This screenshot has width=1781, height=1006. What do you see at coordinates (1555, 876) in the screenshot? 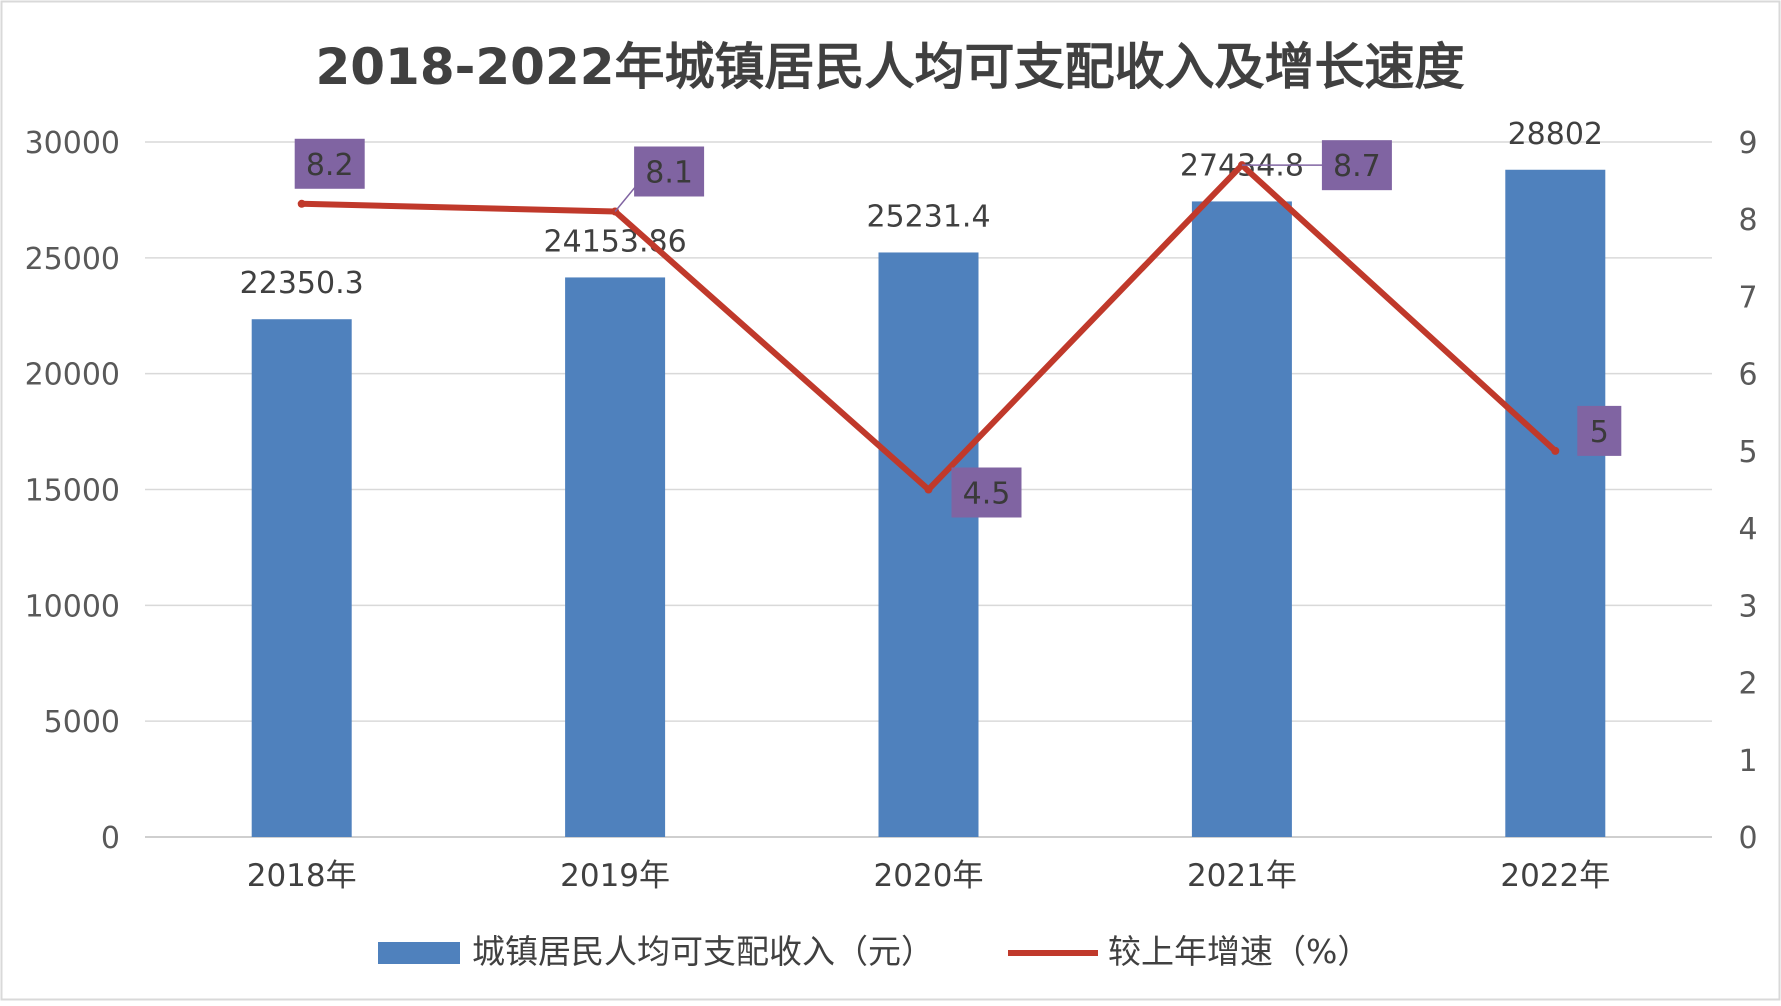
I see `x-tick-label: 2022年` at bounding box center [1555, 876].